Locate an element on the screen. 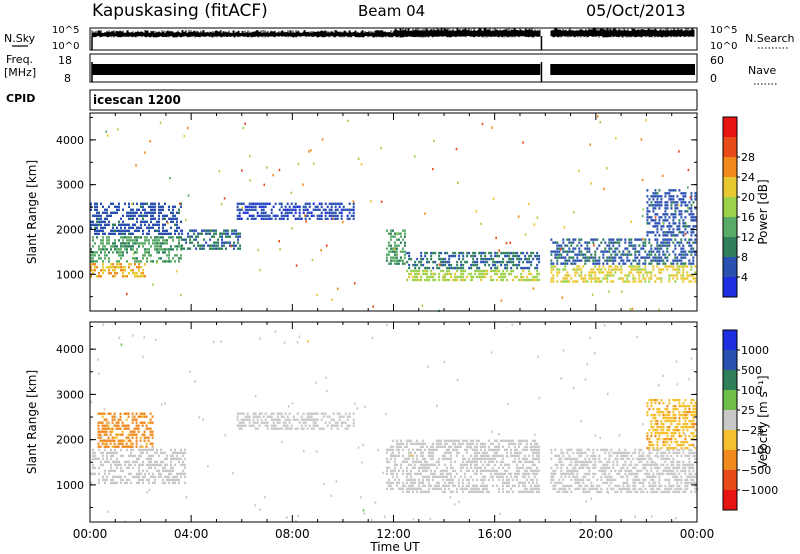 Image resolution: width=800 pixels, height=554 pixels. nave-tick-top: 60 is located at coordinates (717, 60).